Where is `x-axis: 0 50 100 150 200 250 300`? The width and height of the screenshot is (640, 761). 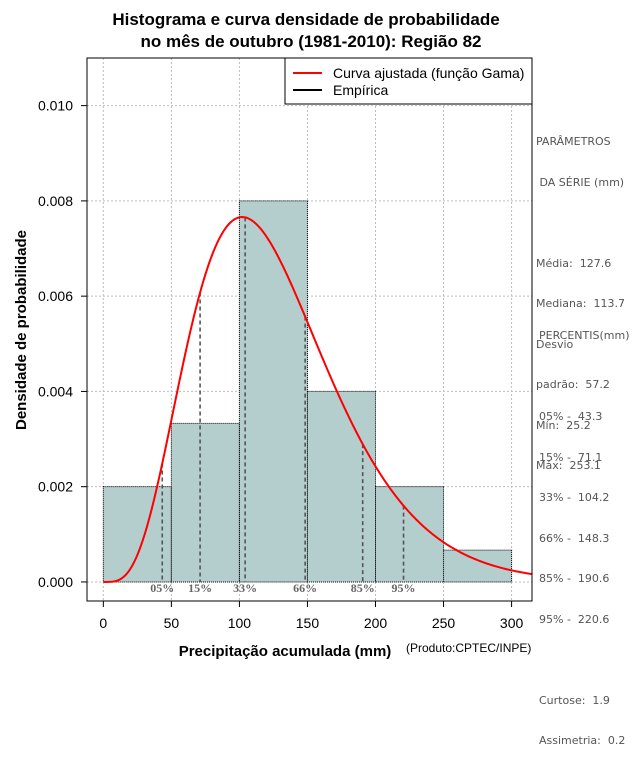
x-axis: 0 50 100 150 200 250 300 is located at coordinates (311, 616).